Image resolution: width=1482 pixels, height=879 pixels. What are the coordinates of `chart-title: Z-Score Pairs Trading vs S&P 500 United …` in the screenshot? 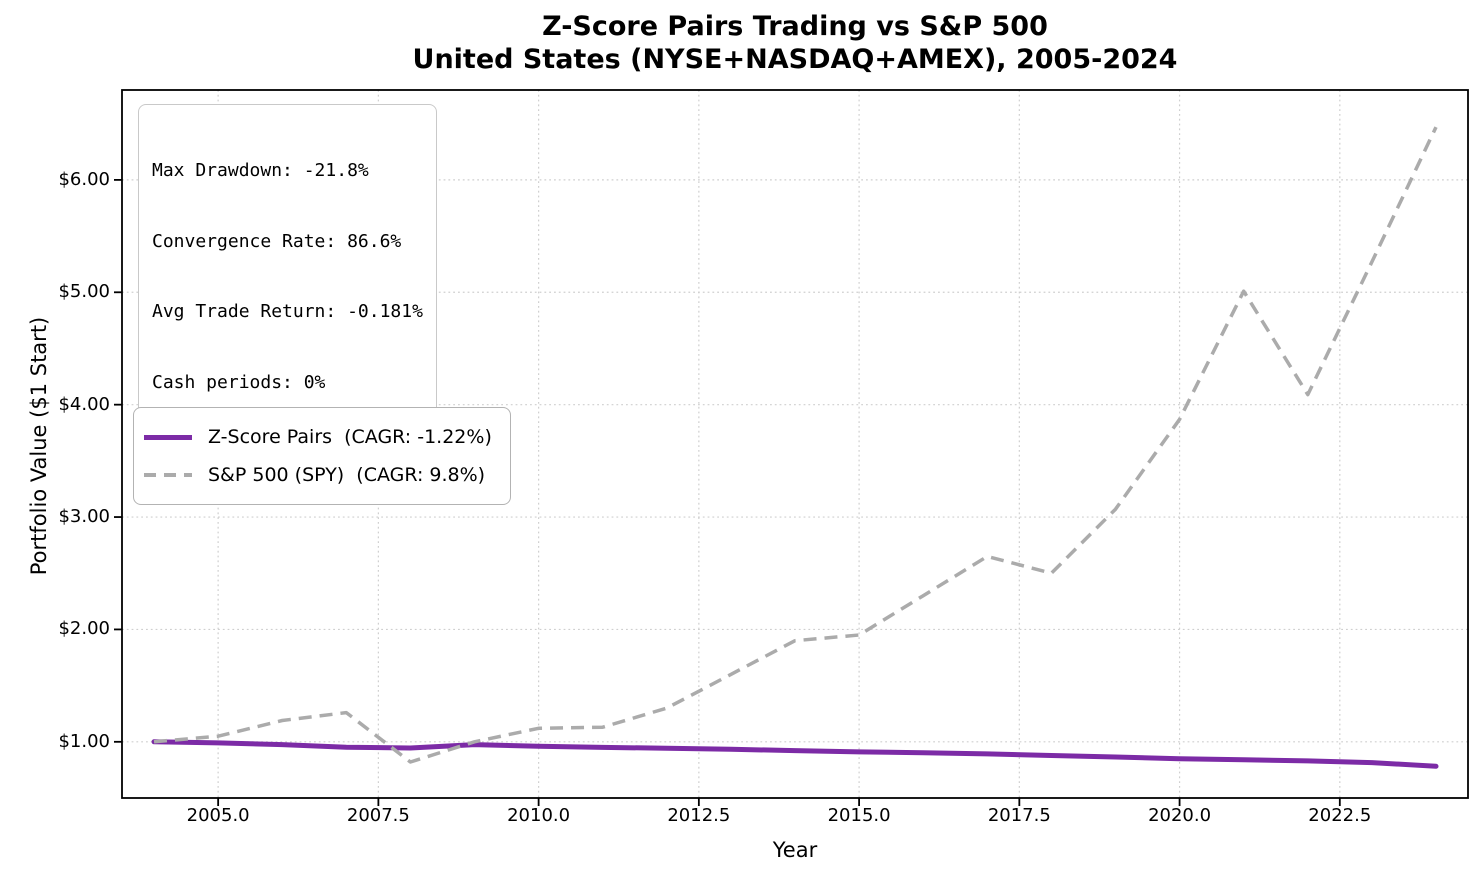 It's located at (795, 43).